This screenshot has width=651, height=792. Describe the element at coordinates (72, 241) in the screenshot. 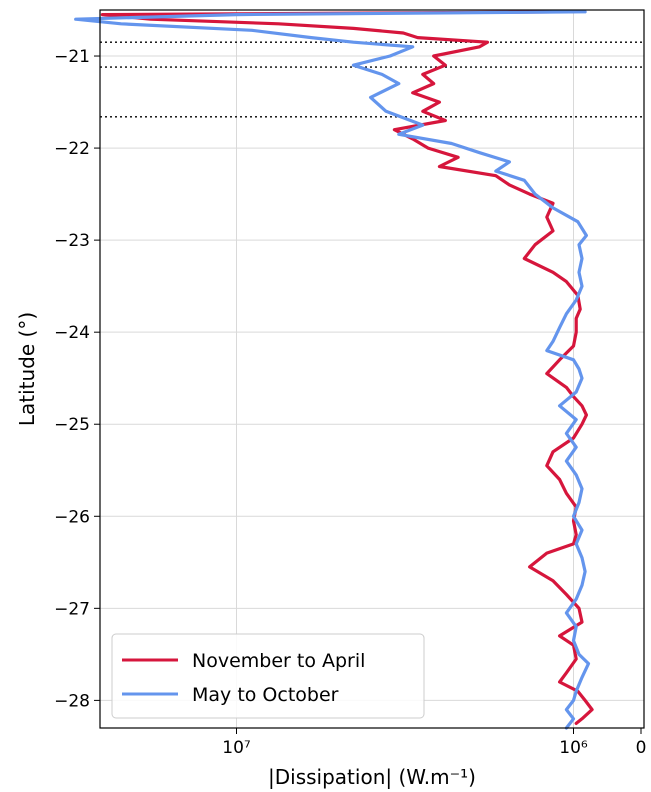

I see `y-tick-label: −23` at that location.